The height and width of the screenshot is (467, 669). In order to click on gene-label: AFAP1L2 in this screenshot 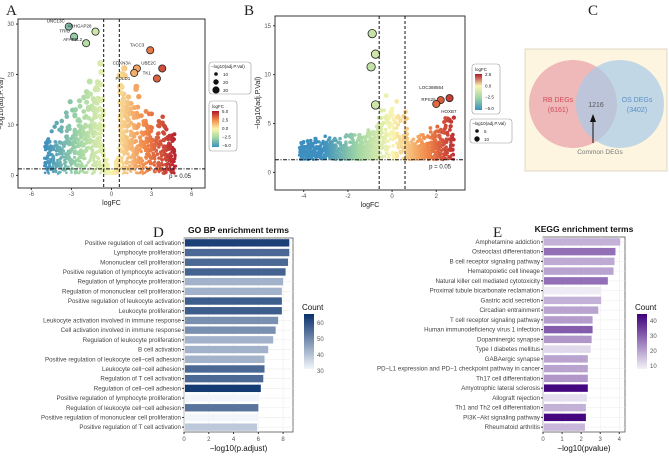, I will do `click(73, 39)`.